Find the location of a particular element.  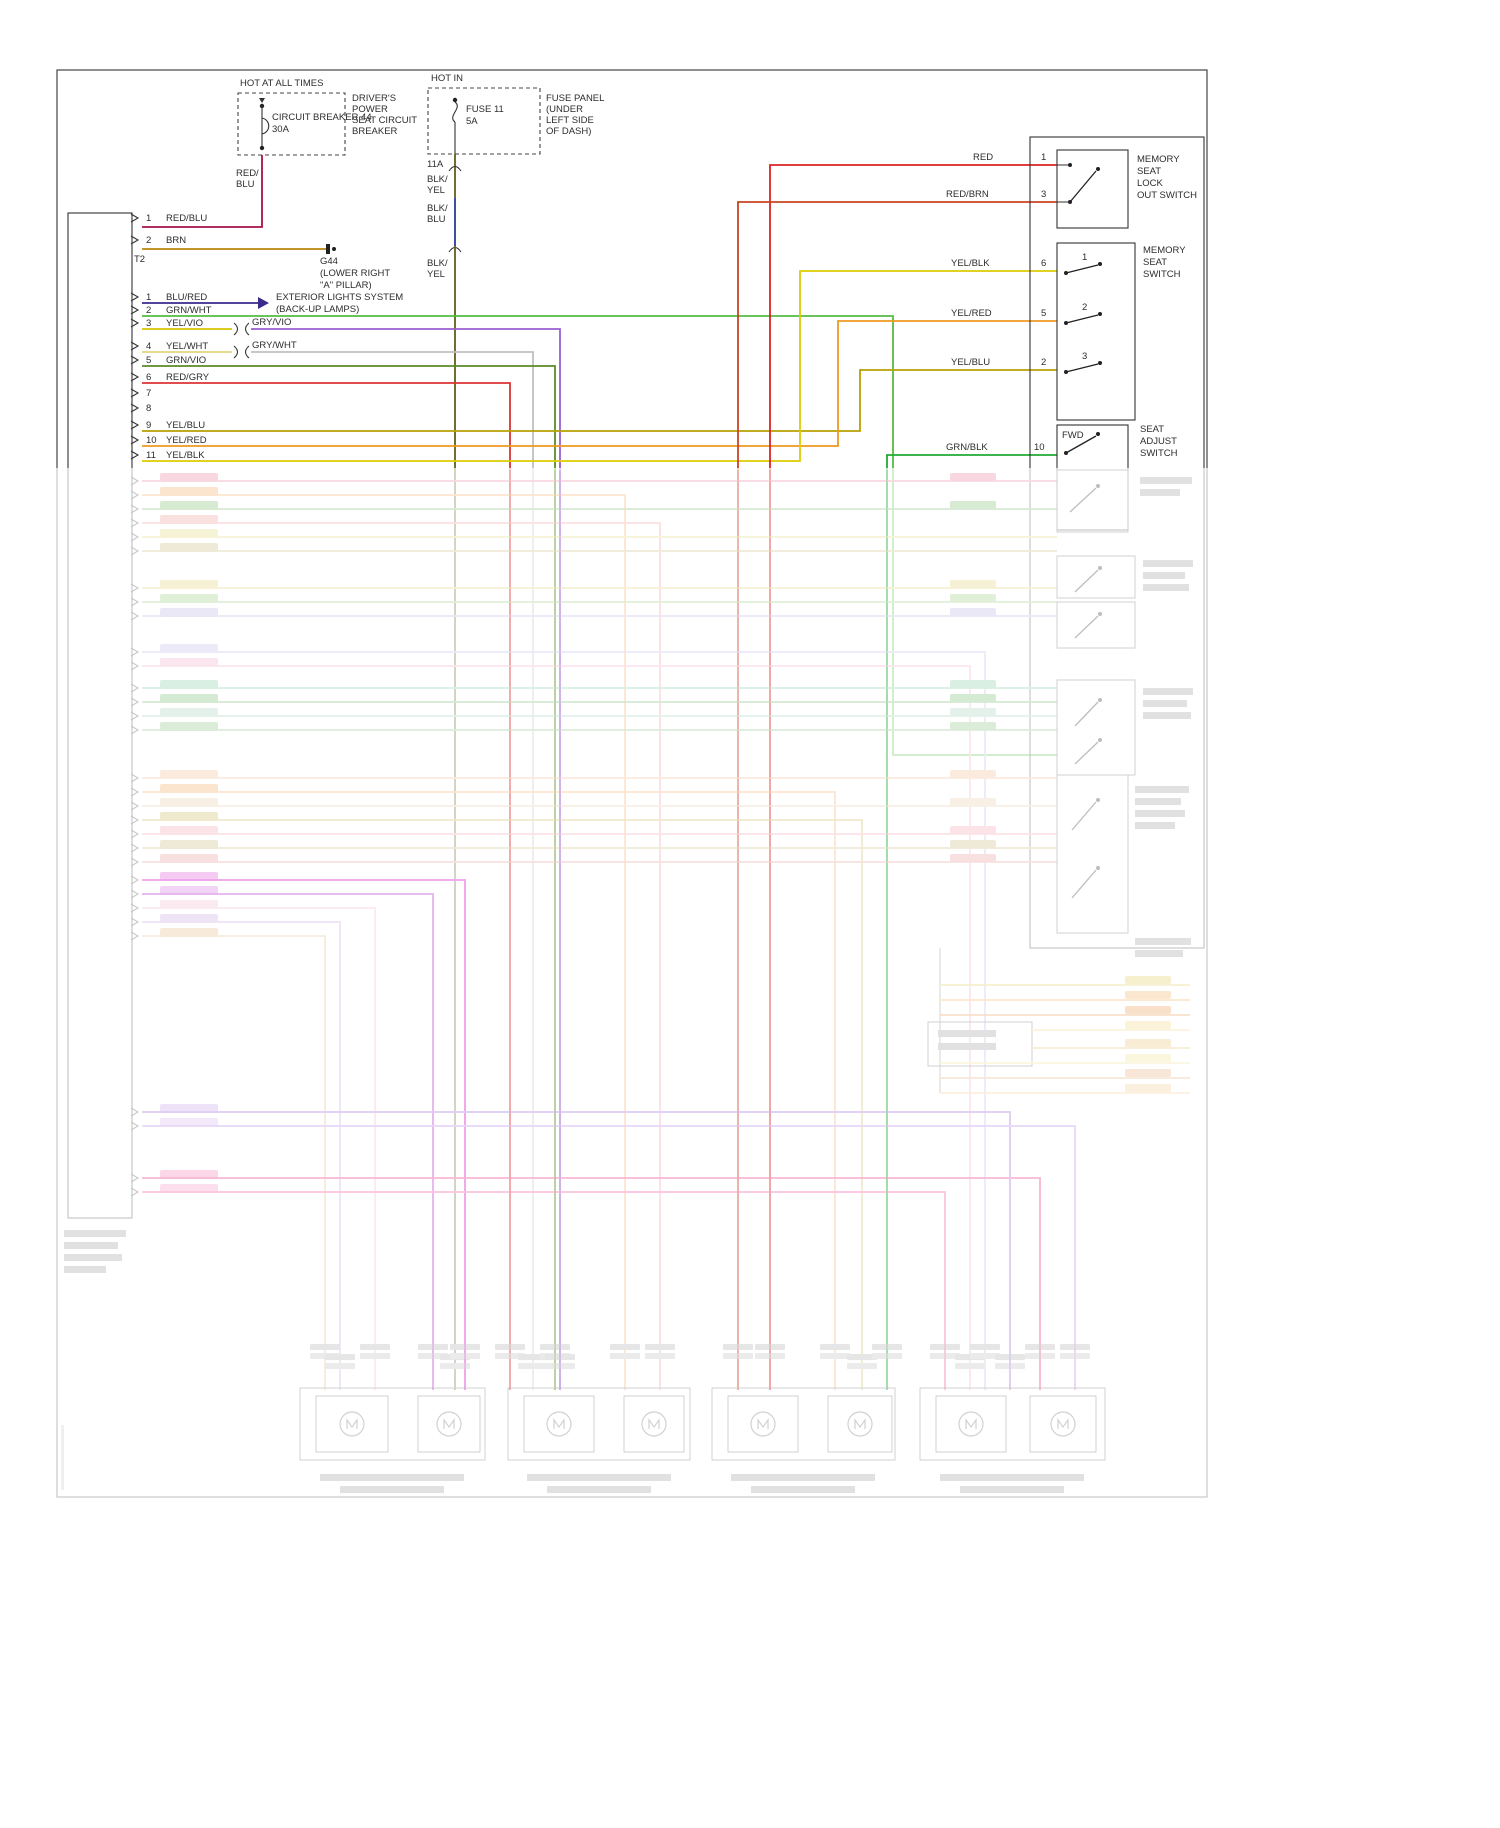

wire-label: YEL/BLK is located at coordinates (970, 263).